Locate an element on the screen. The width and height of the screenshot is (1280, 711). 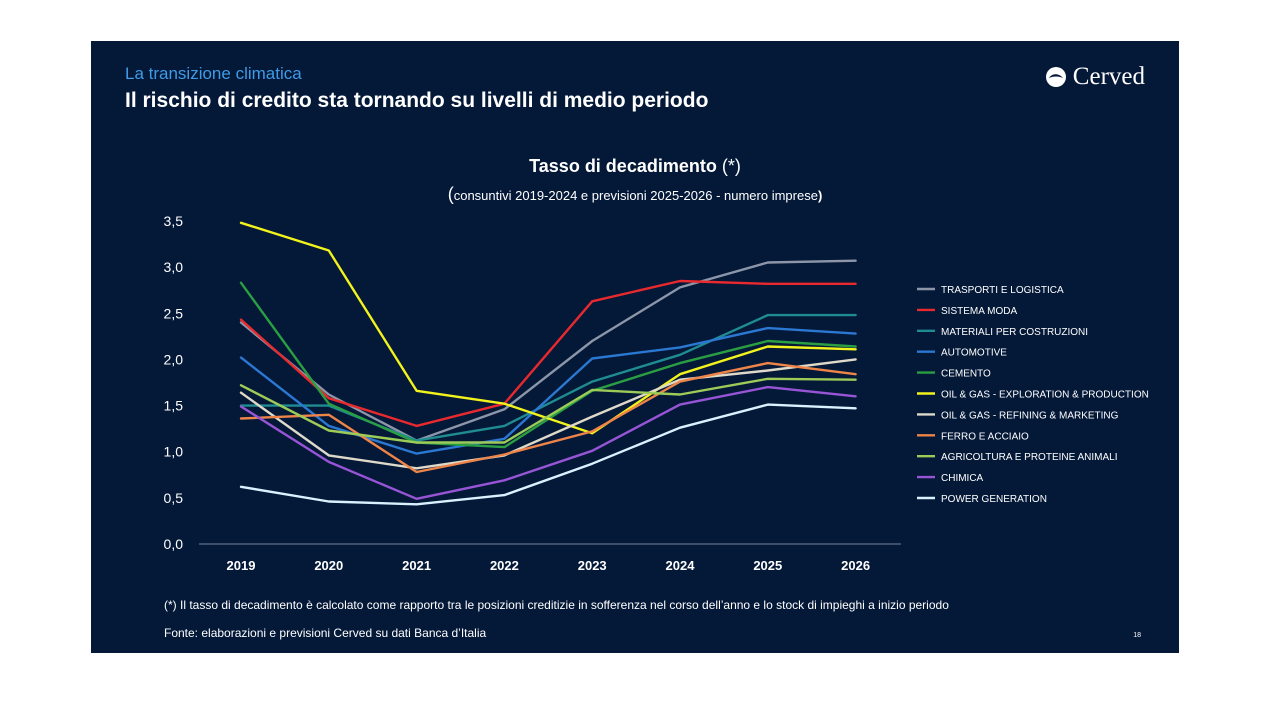
legend-label: CHIMICA is located at coordinates (962, 478).